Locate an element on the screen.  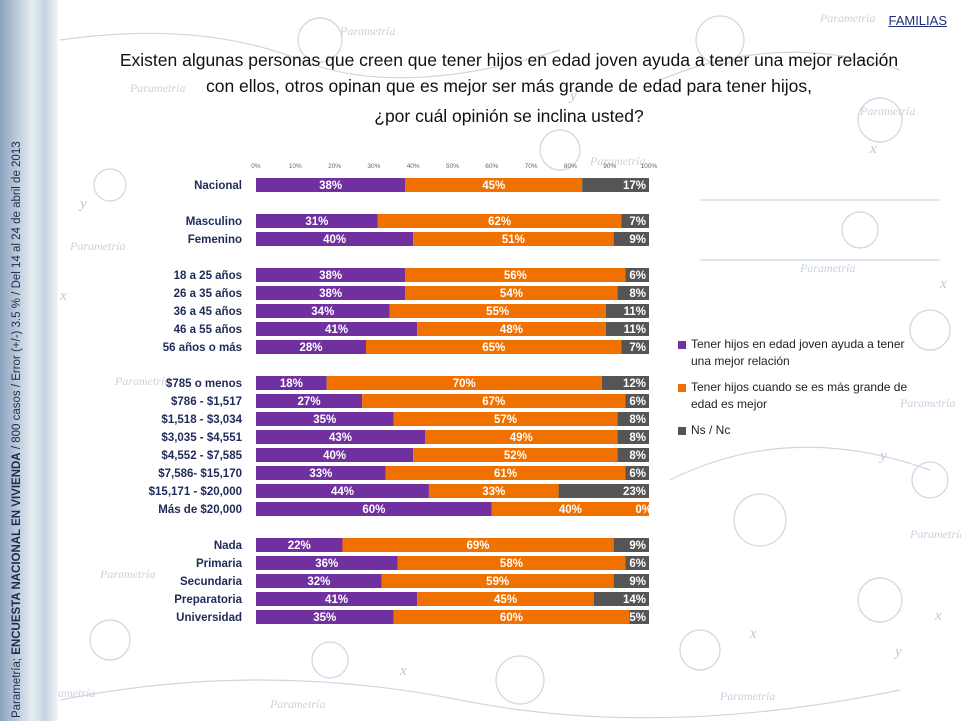
category-label: Preparatoria is located at coordinates (208, 600).